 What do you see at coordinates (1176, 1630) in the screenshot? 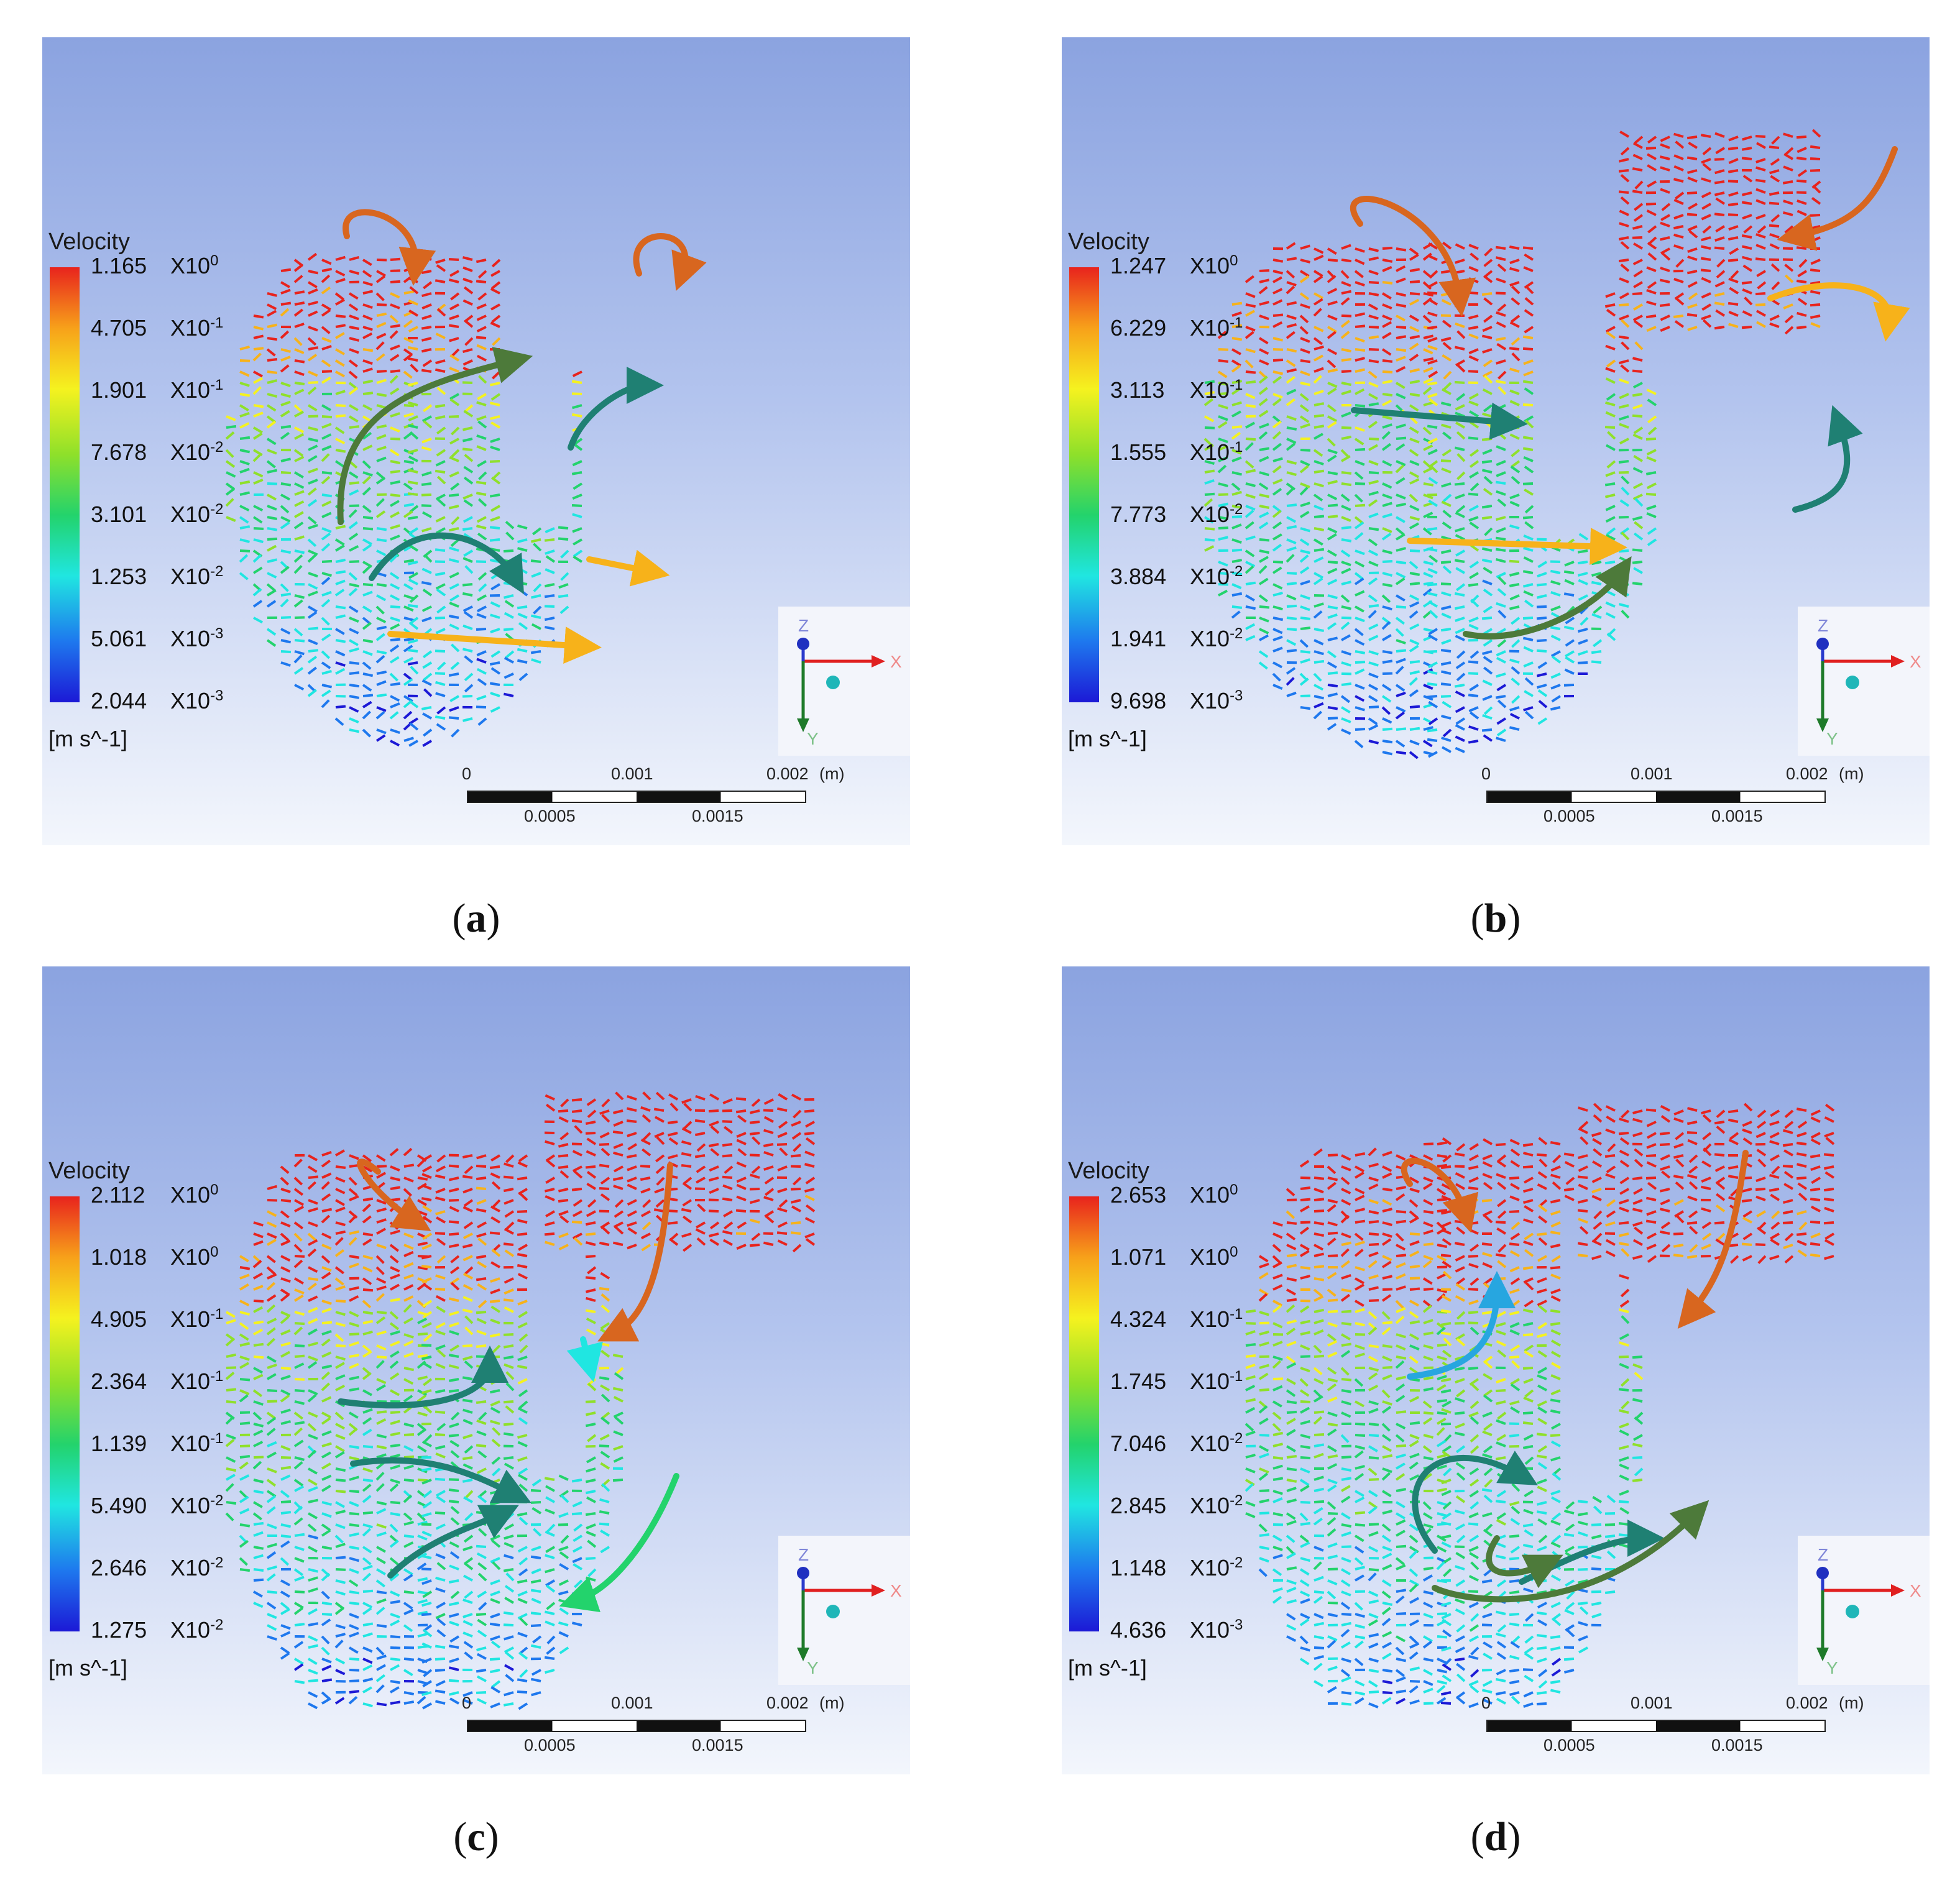
I see `legend-tick: 4.636 X10-3` at bounding box center [1176, 1630].